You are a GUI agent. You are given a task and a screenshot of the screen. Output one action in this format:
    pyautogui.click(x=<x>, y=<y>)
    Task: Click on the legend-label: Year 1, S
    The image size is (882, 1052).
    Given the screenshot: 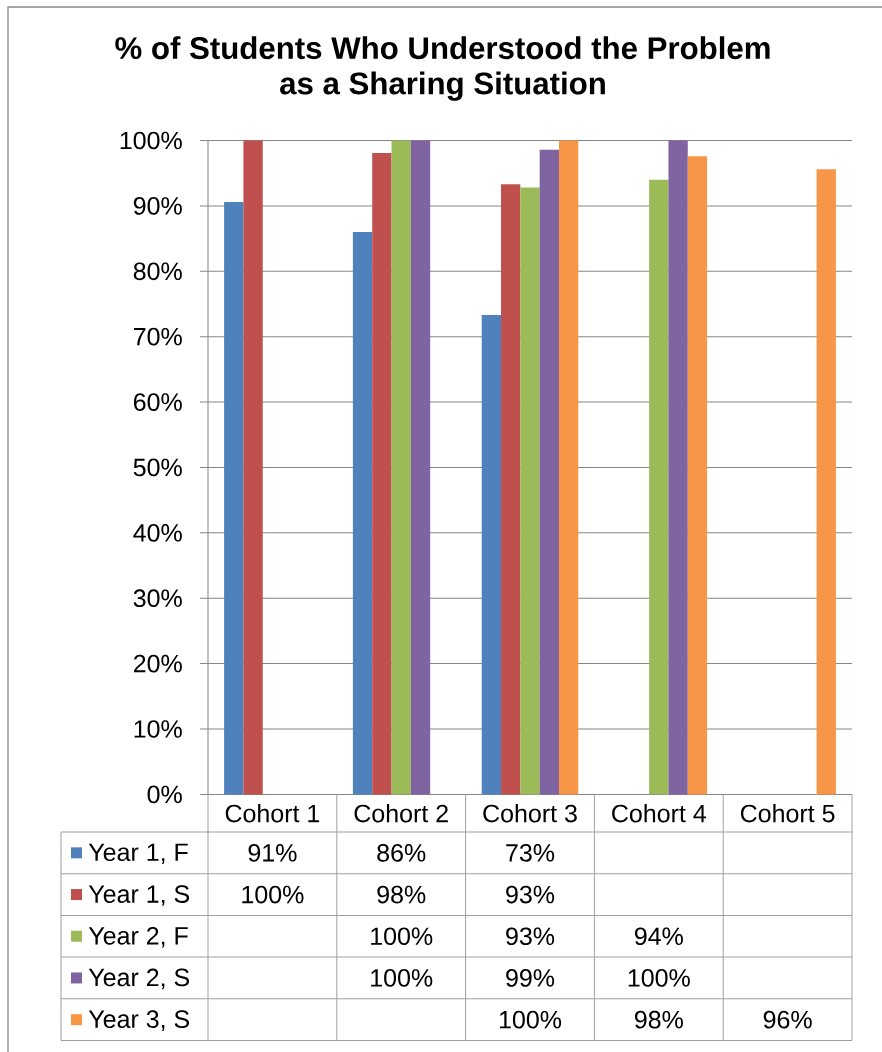 What is the action you would take?
    pyautogui.click(x=139, y=895)
    